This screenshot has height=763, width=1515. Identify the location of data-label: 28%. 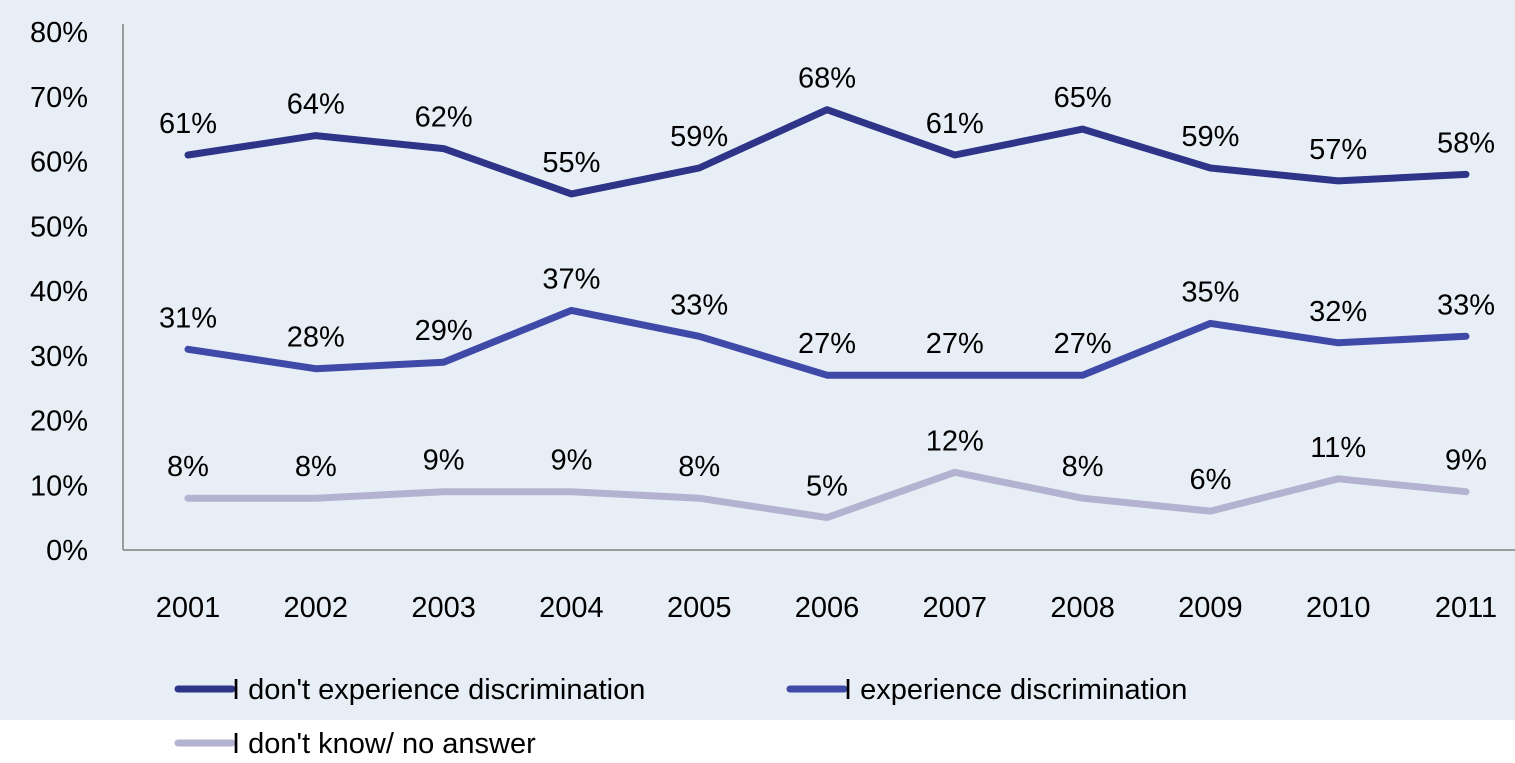
(316, 338).